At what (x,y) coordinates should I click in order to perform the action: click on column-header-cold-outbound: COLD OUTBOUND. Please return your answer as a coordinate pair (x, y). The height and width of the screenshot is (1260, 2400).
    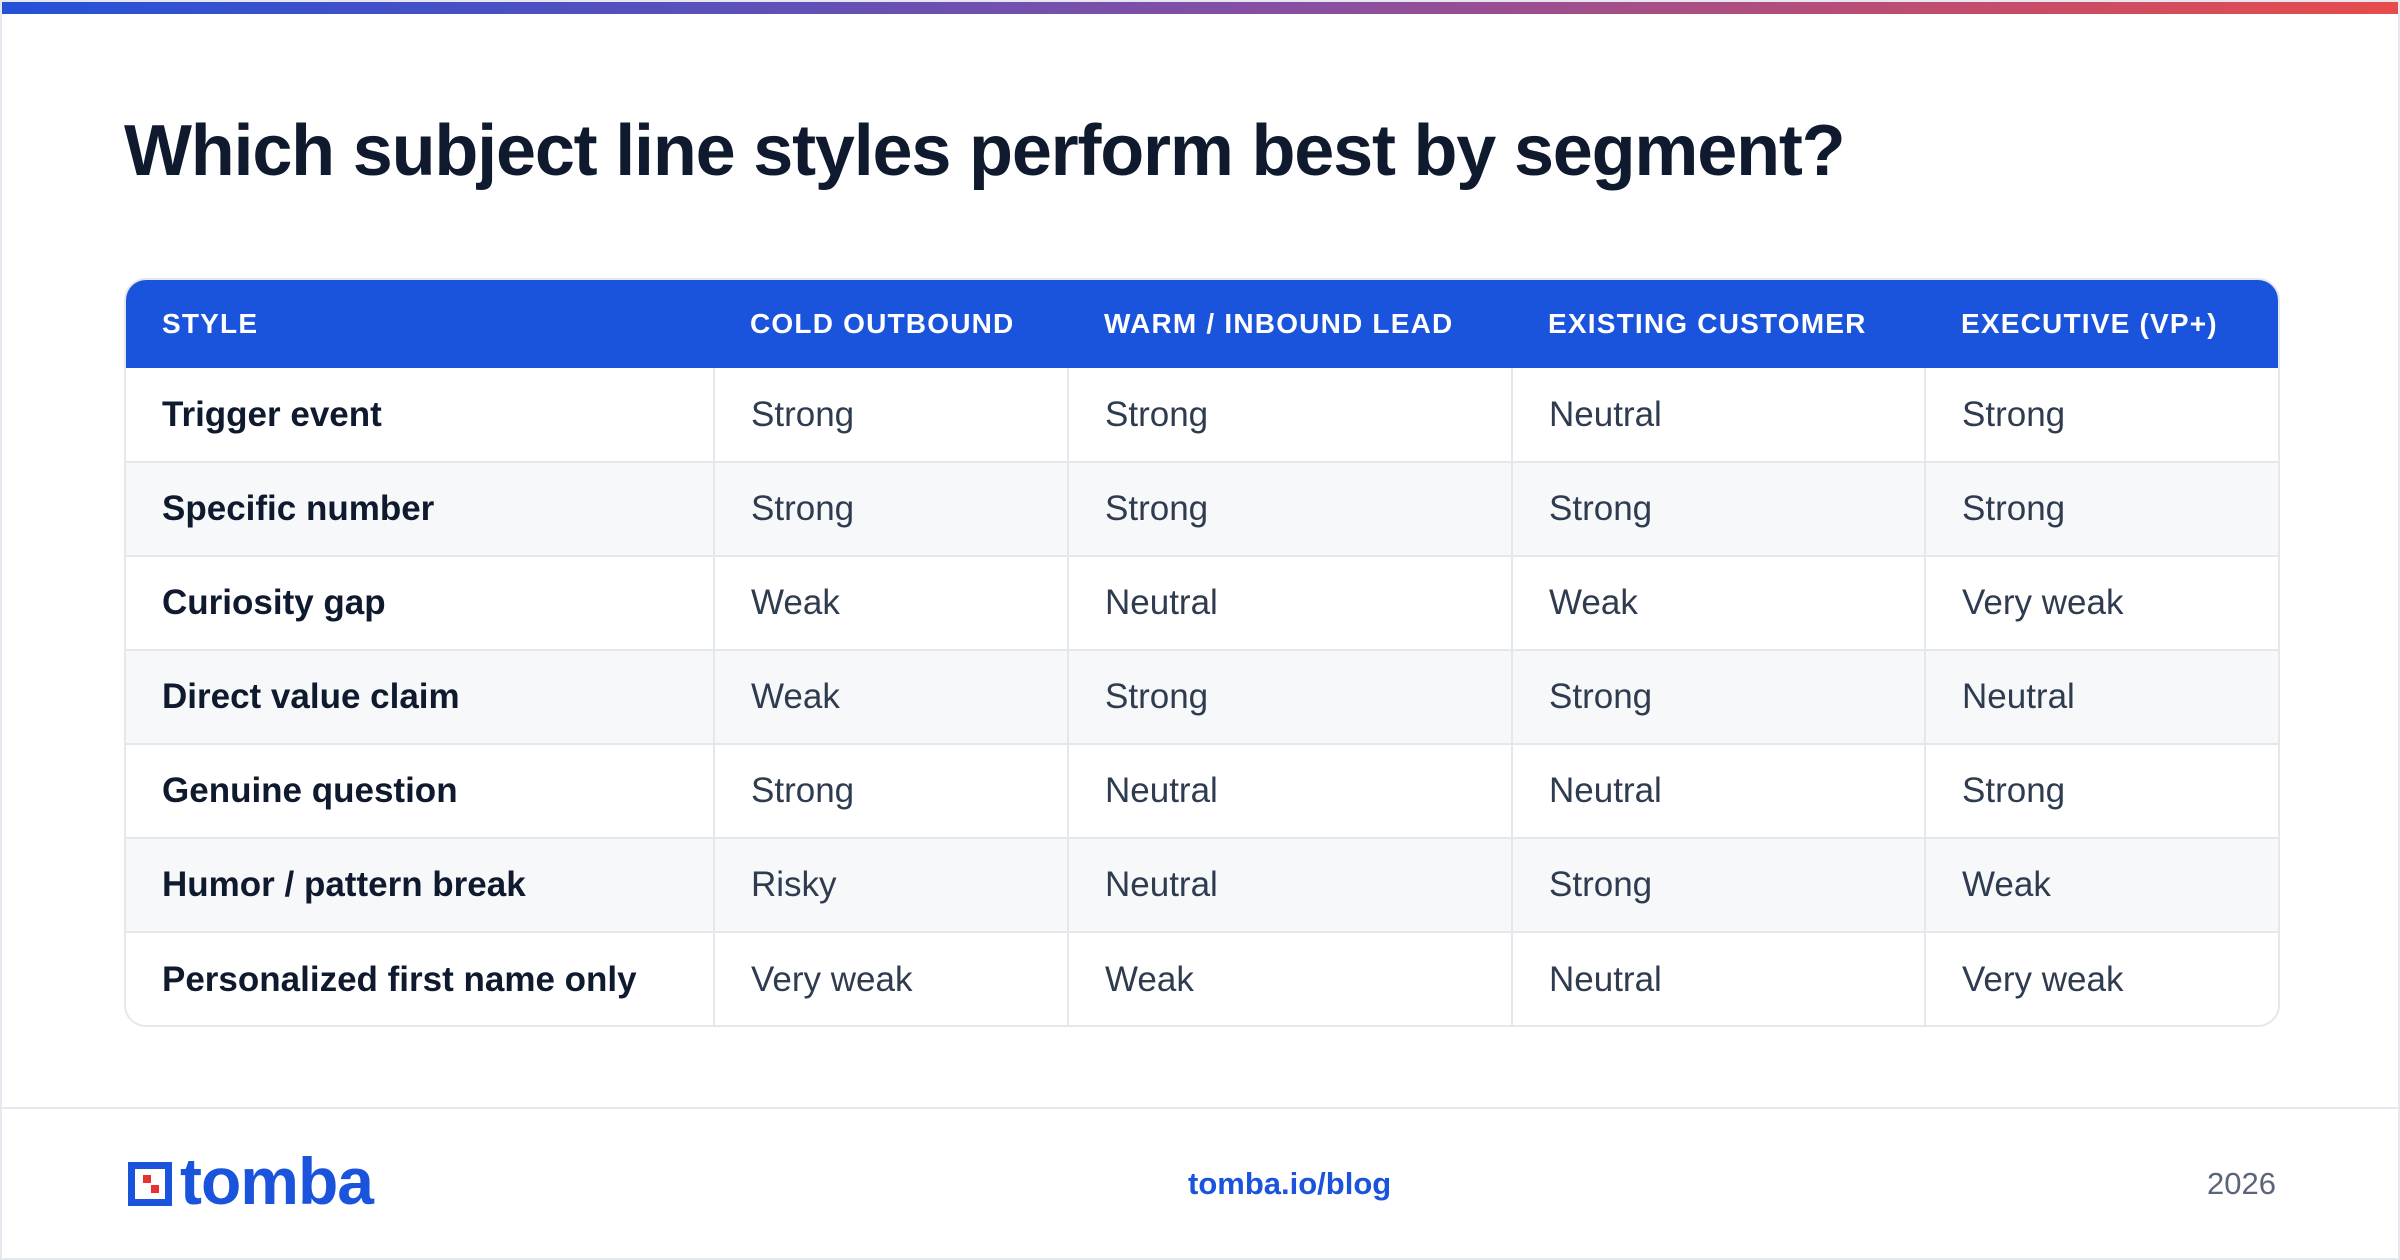
    Looking at the image, I should click on (882, 323).